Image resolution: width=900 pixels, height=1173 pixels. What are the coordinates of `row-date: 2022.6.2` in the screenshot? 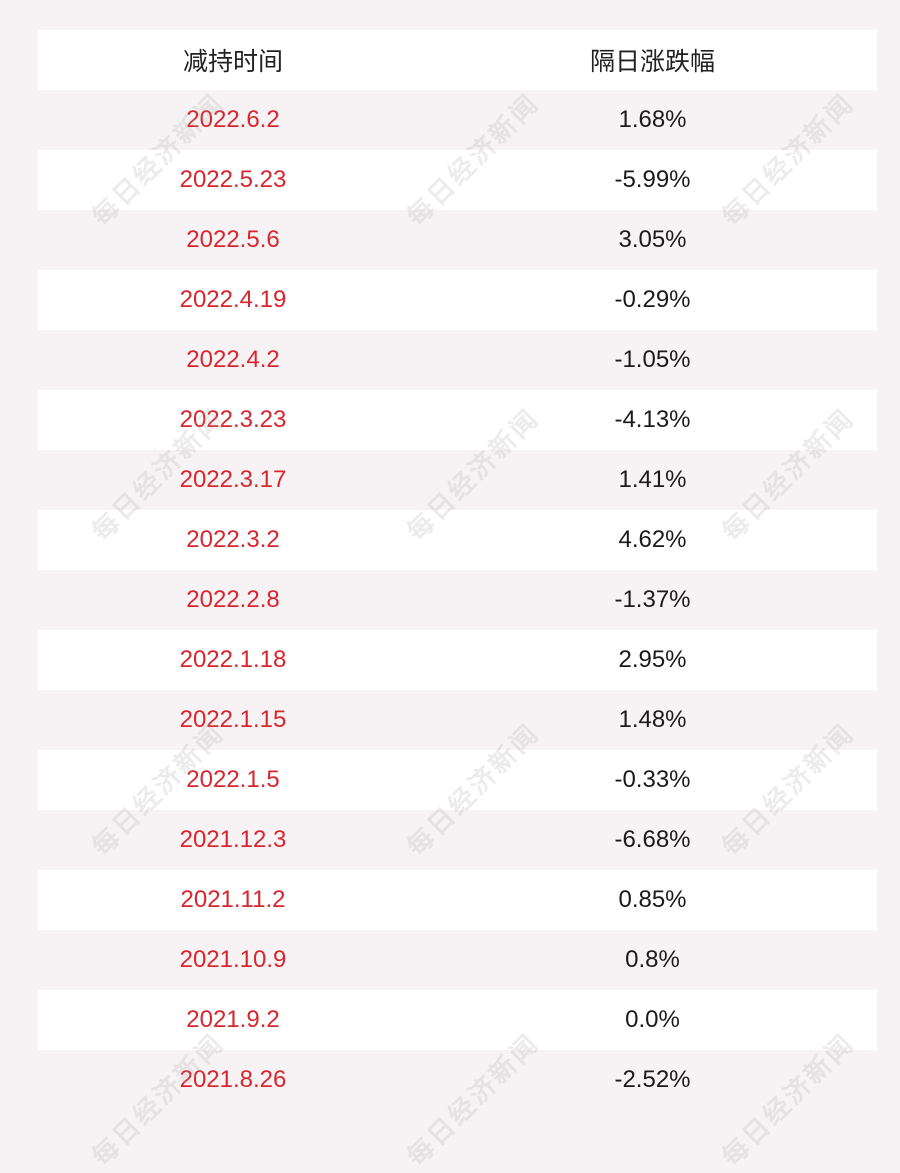 It's located at (233, 119).